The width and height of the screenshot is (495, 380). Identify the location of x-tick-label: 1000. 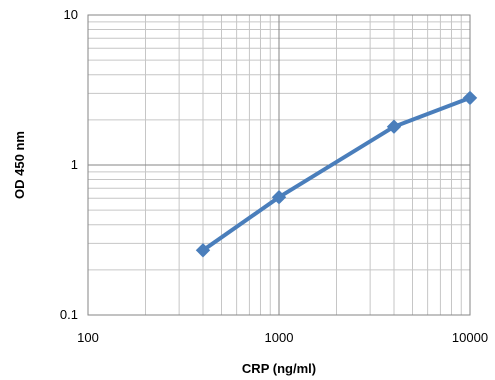
(279, 337).